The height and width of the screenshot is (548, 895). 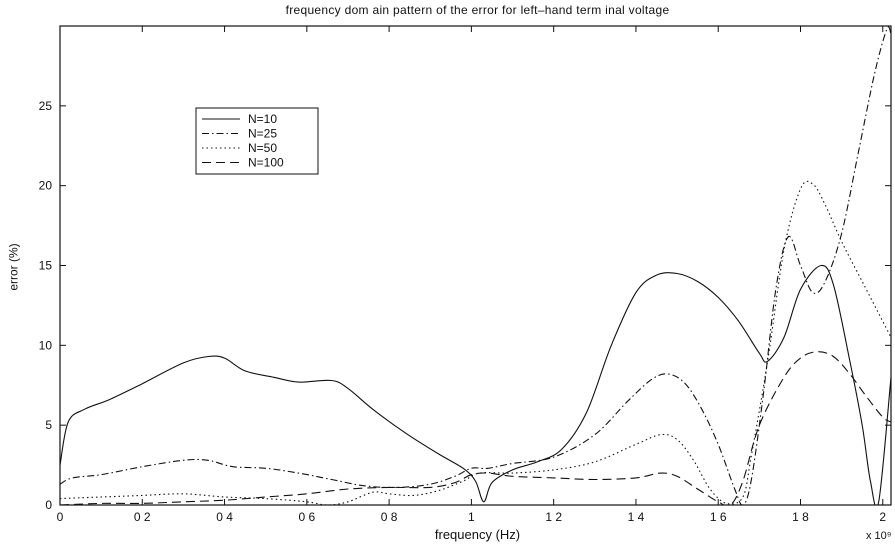 What do you see at coordinates (46, 345) in the screenshot?
I see `y-tick-label: 10` at bounding box center [46, 345].